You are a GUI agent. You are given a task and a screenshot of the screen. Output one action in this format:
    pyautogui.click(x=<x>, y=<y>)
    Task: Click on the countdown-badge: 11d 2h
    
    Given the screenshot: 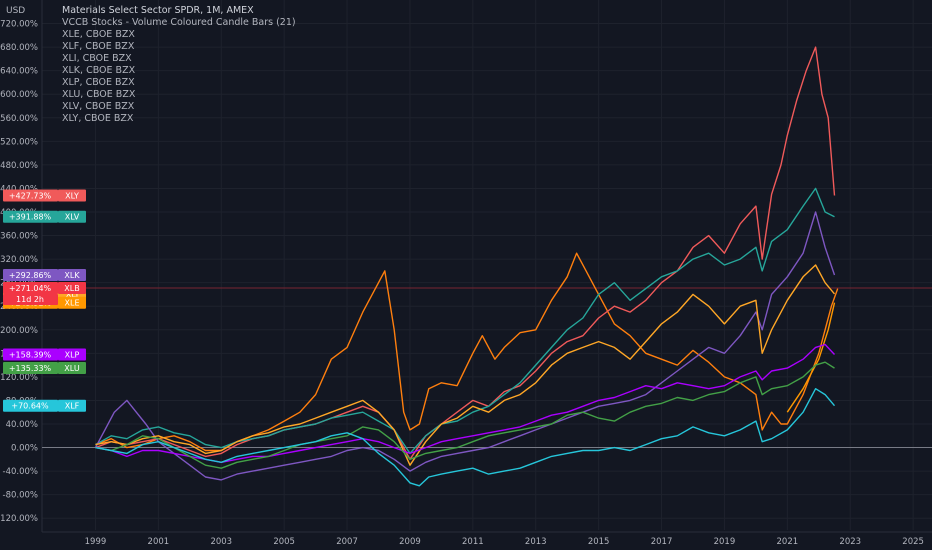 What is the action you would take?
    pyautogui.click(x=30, y=299)
    